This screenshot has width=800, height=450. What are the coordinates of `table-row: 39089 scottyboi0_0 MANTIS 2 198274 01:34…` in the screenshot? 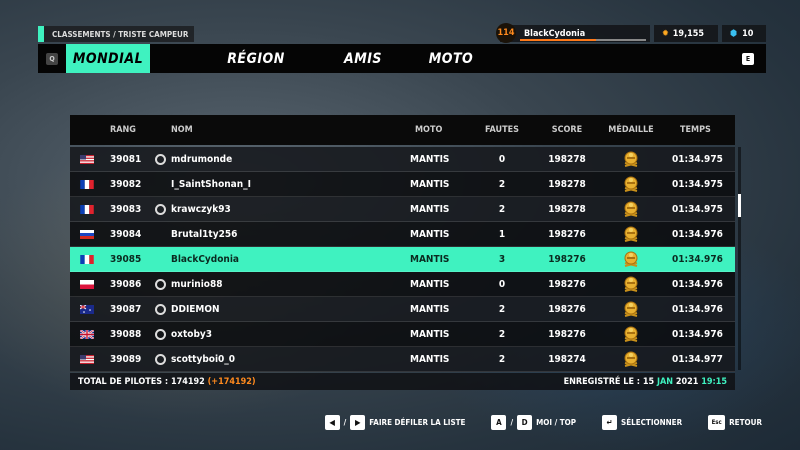 It's located at (402, 359).